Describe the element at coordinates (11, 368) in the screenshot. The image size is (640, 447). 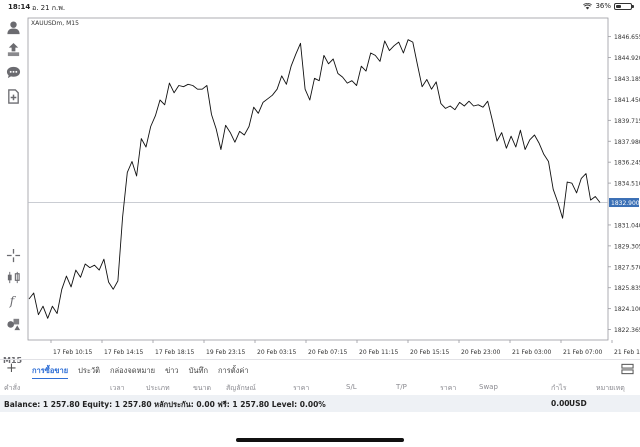
I see `add-button: +` at that location.